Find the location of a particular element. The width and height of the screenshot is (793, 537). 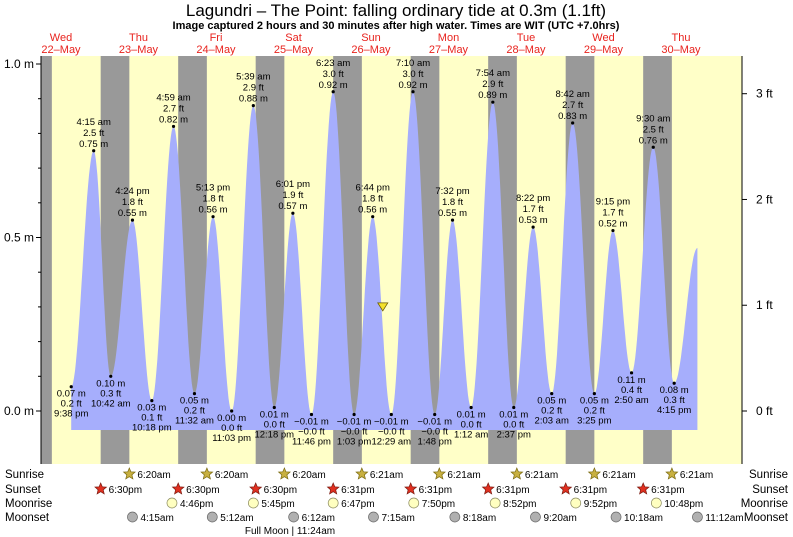

sunset-time: 6:30pm is located at coordinates (202, 490).